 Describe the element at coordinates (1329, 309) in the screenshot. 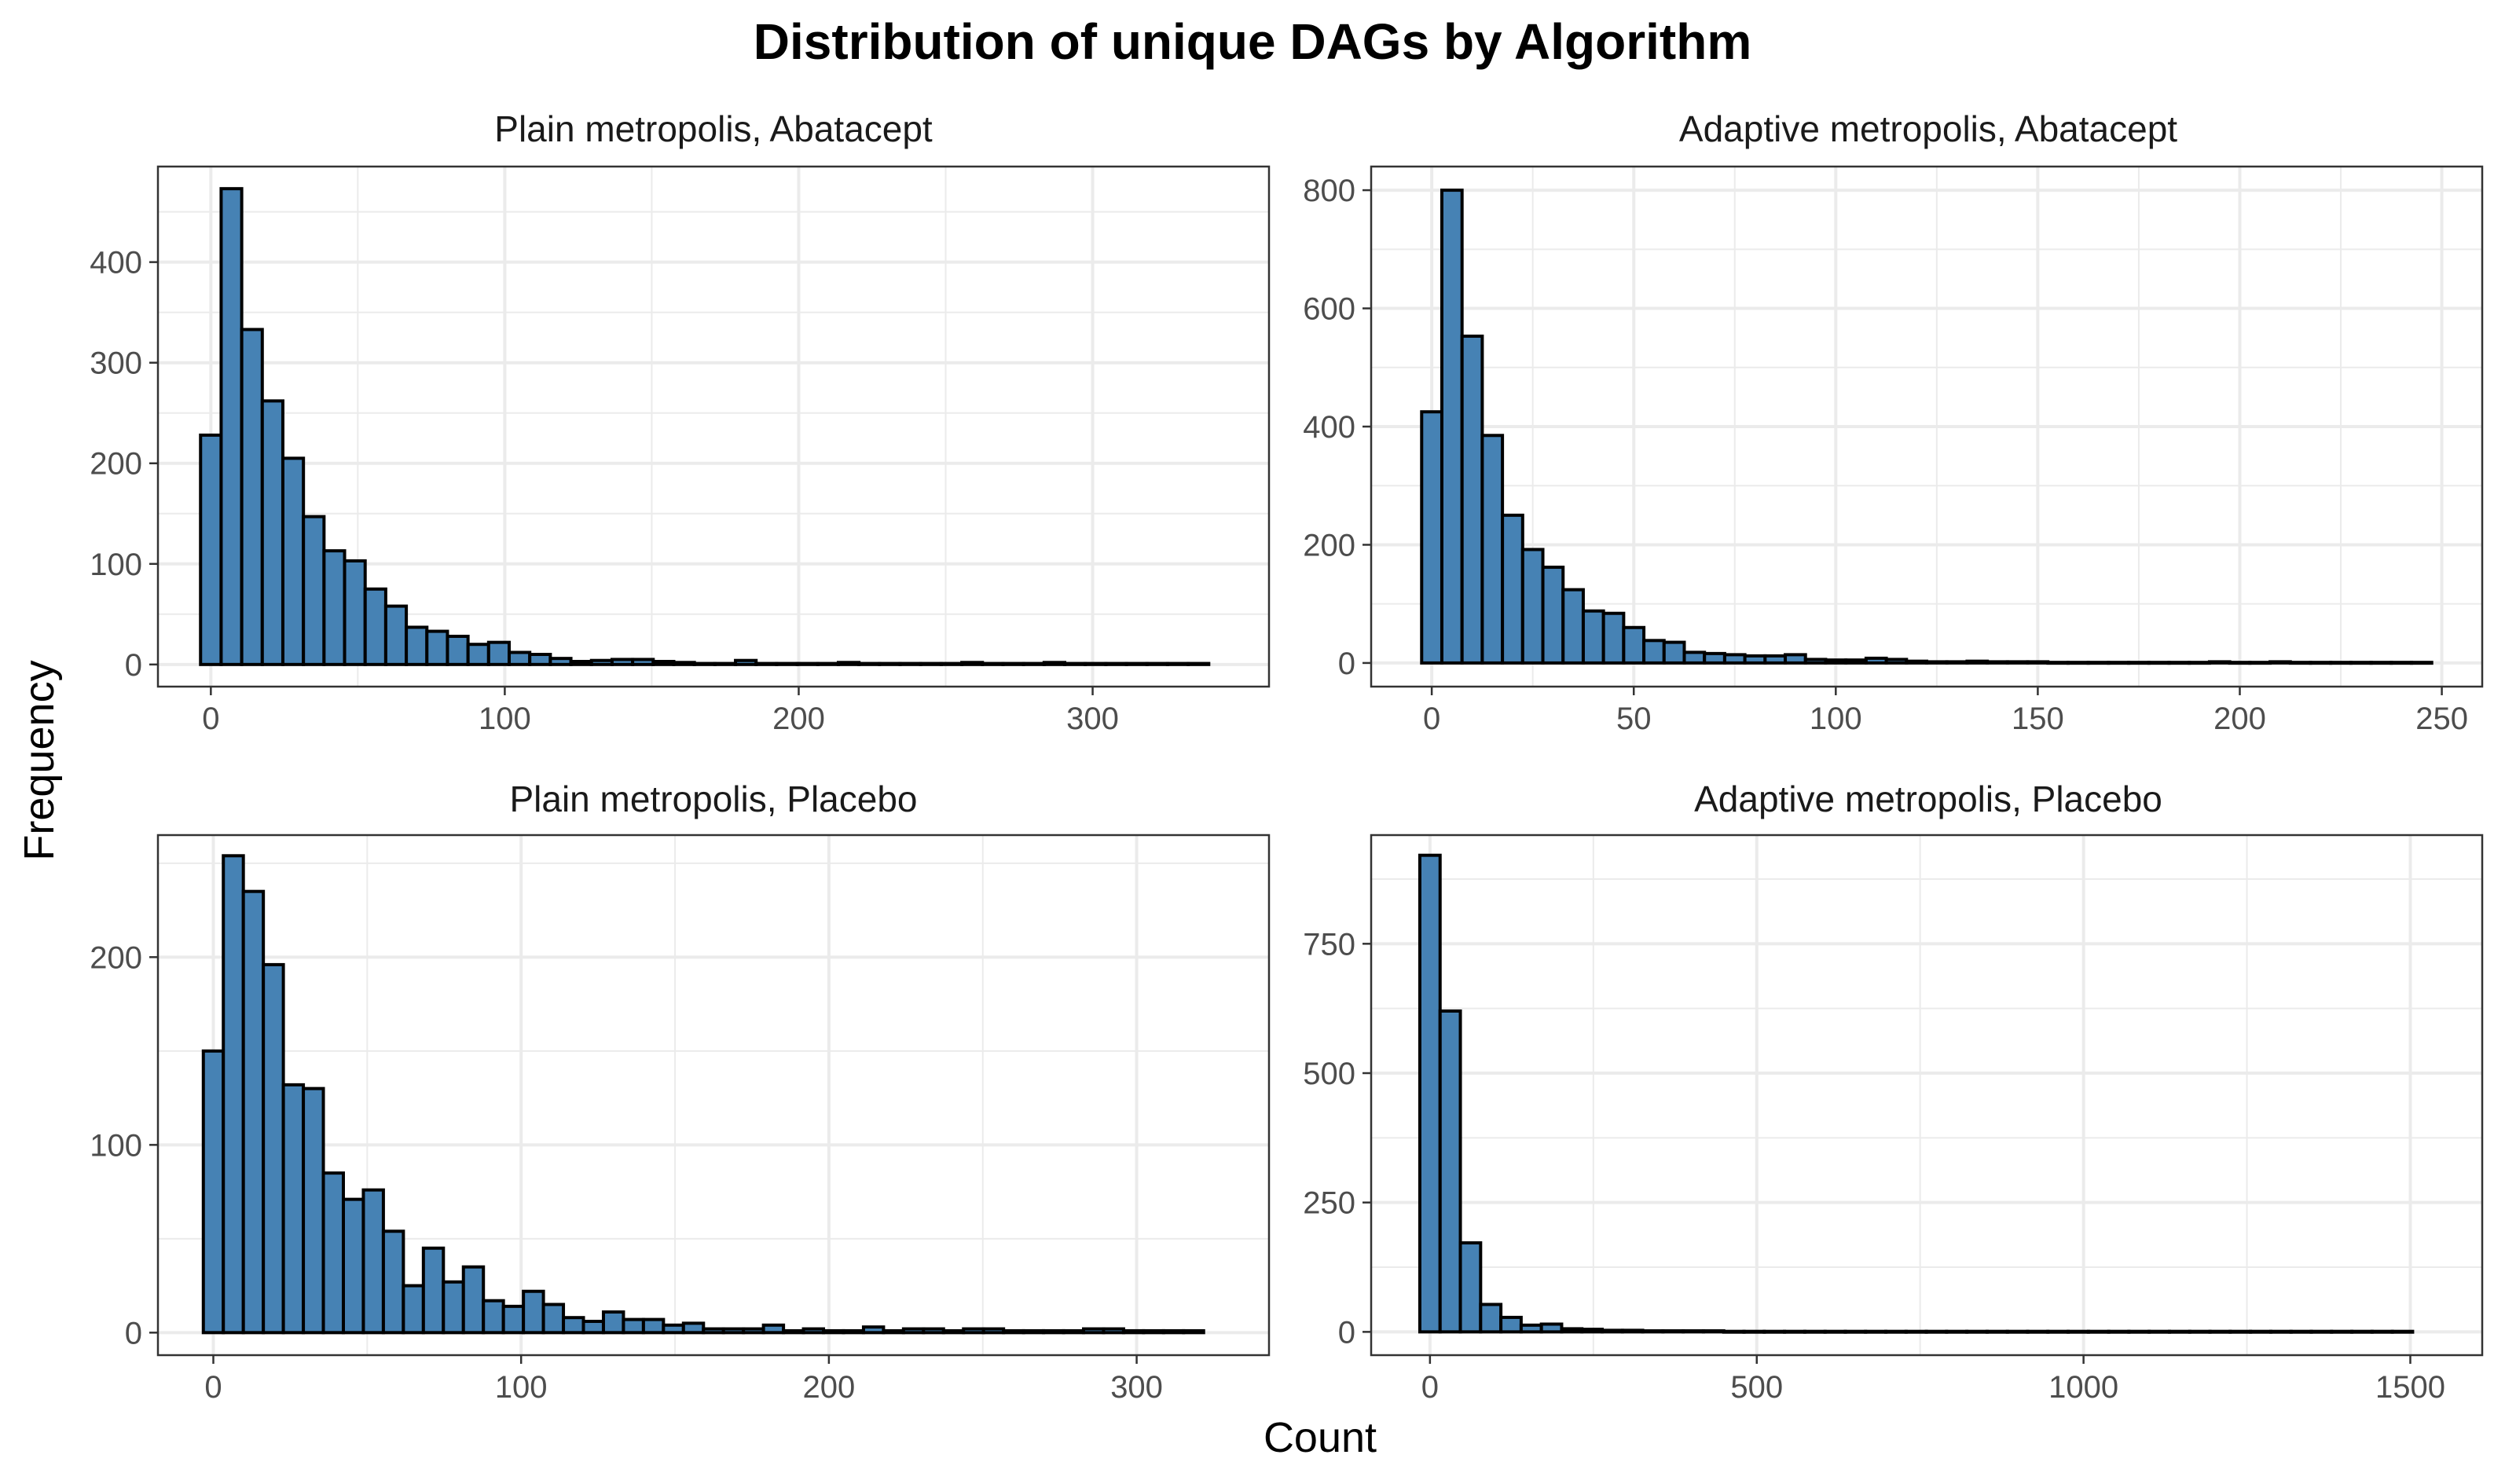

I see `y-tick-label: 600` at that location.